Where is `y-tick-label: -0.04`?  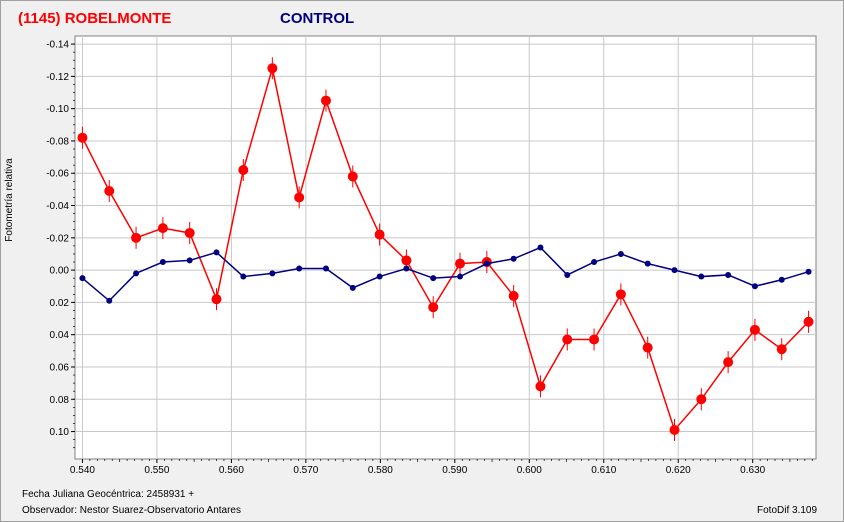 y-tick-label: -0.04 is located at coordinates (57, 206).